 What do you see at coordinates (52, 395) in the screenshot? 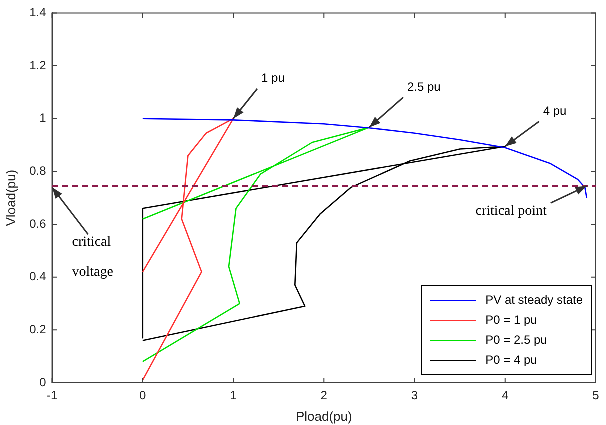
I see `x-tick-label: -1` at bounding box center [52, 395].